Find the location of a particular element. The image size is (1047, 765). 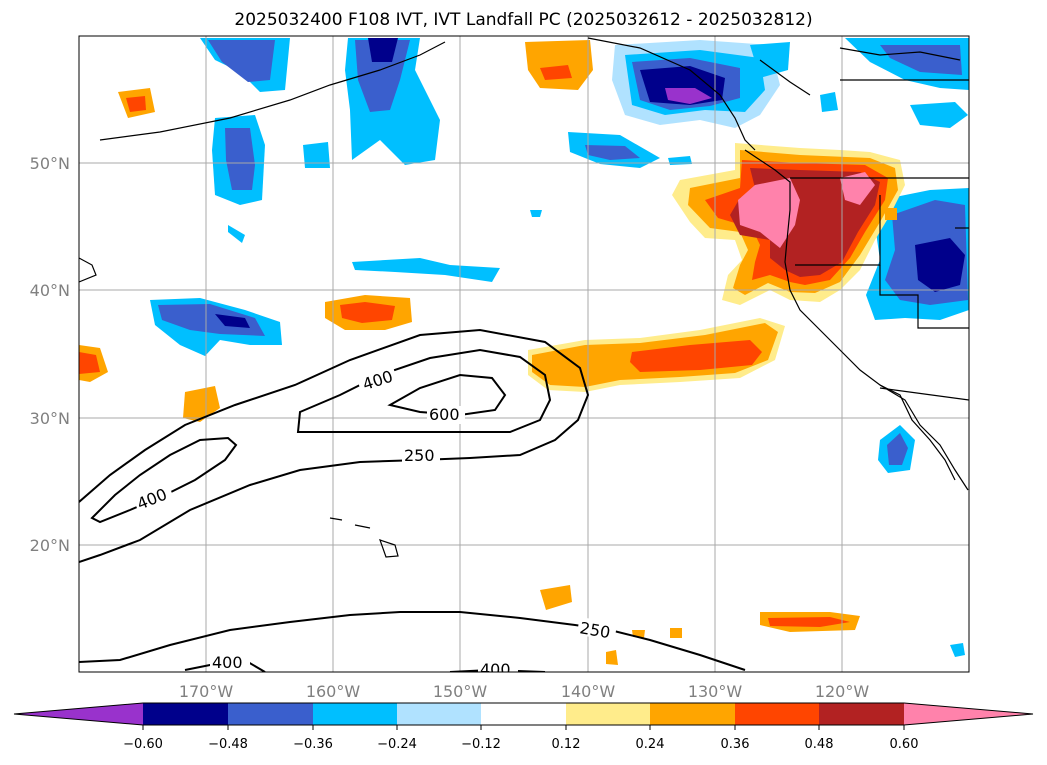

contour-400-a is located at coordinates (424, 390).